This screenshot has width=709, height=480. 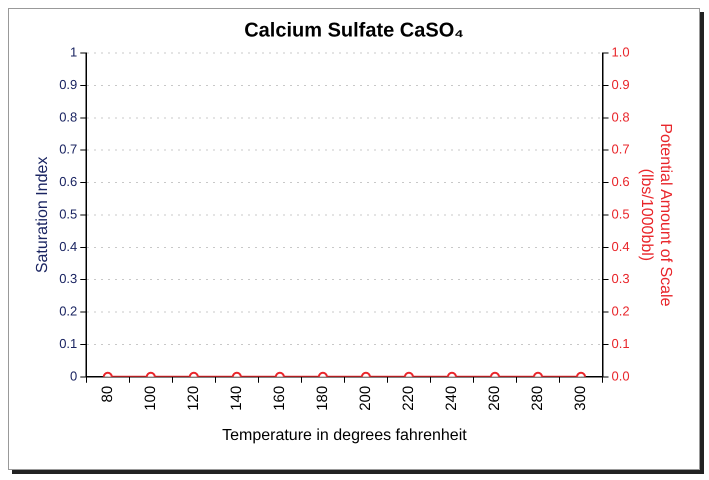 What do you see at coordinates (193, 398) in the screenshot?
I see `x-tick-label: 120` at bounding box center [193, 398].